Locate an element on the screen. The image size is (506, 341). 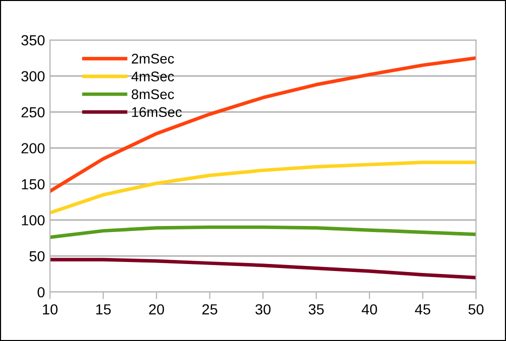
x-tick-label: 50 is located at coordinates (476, 309).